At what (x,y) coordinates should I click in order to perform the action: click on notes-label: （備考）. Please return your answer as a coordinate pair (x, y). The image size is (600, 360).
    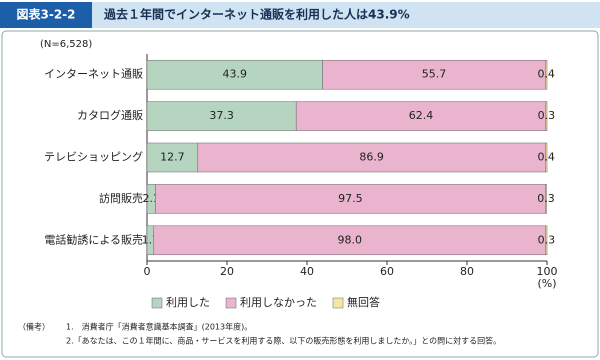
    Looking at the image, I should click on (34, 327).